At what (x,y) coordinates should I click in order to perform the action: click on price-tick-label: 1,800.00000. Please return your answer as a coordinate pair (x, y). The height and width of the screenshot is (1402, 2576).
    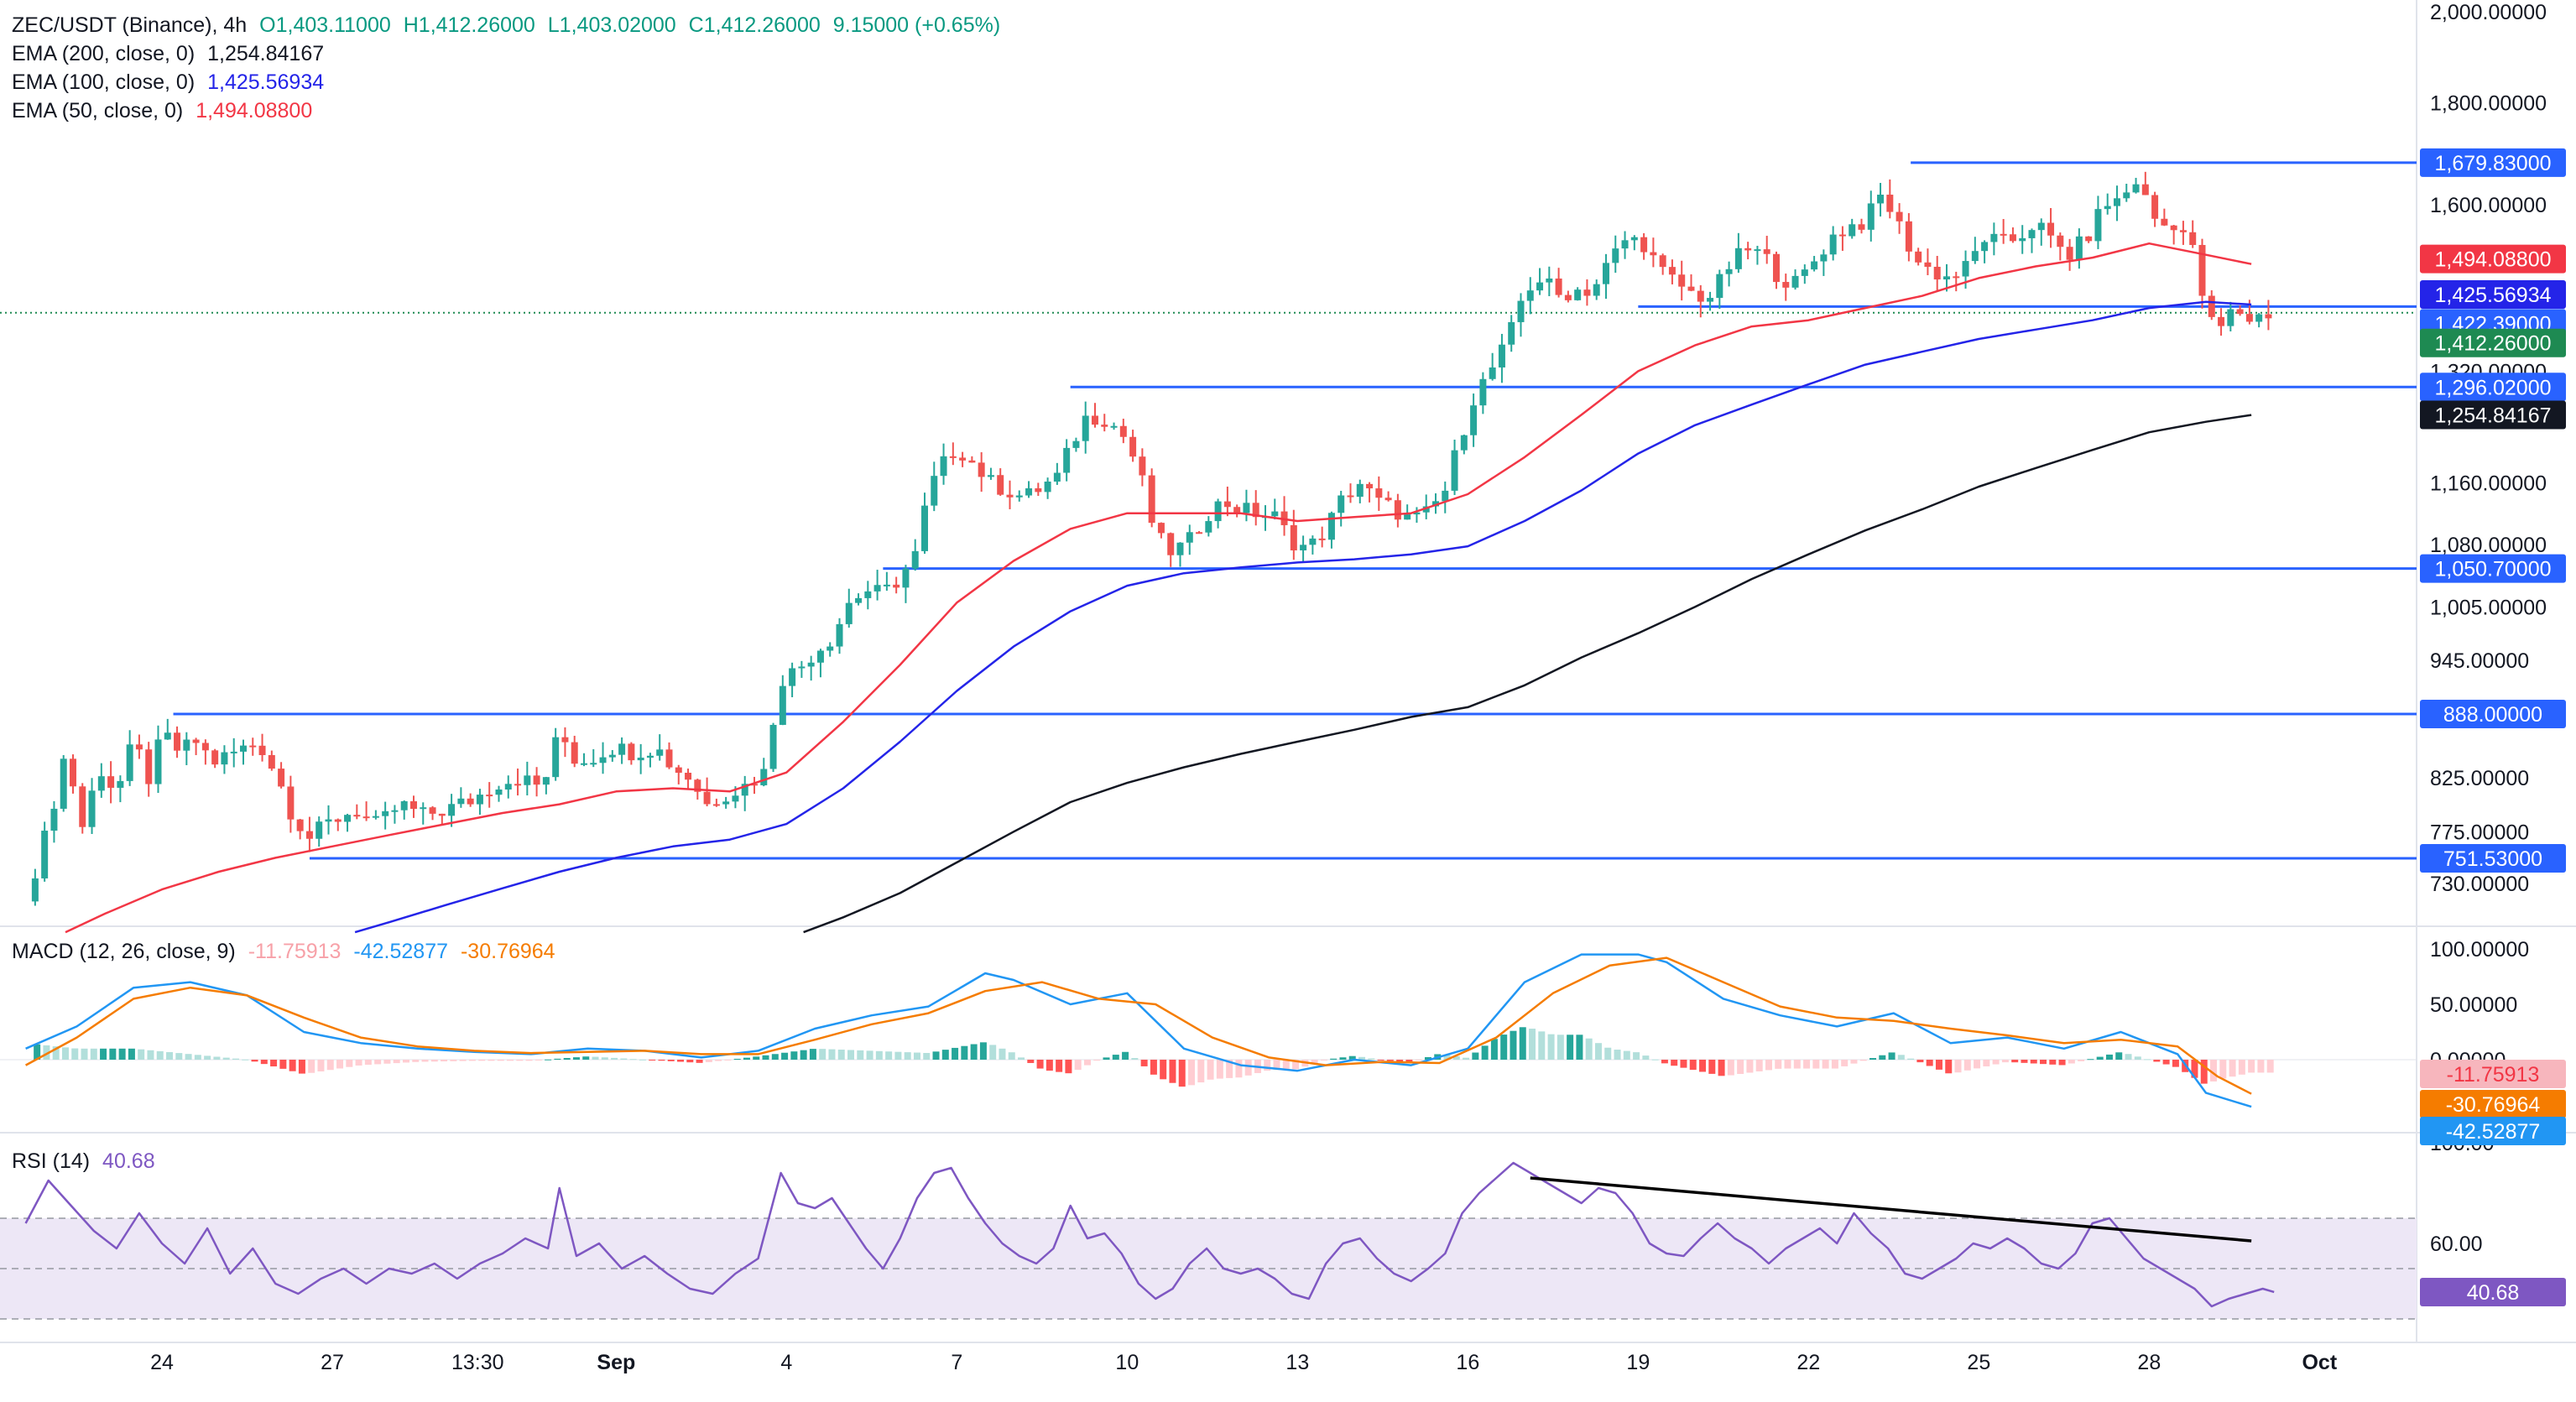
    Looking at the image, I should click on (2488, 104).